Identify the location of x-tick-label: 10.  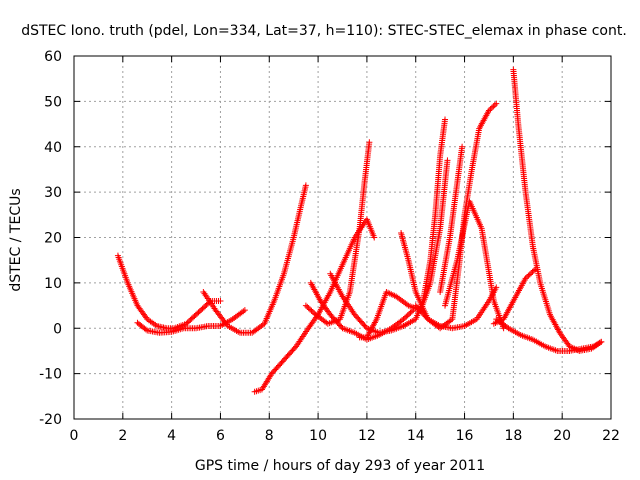
(318, 436).